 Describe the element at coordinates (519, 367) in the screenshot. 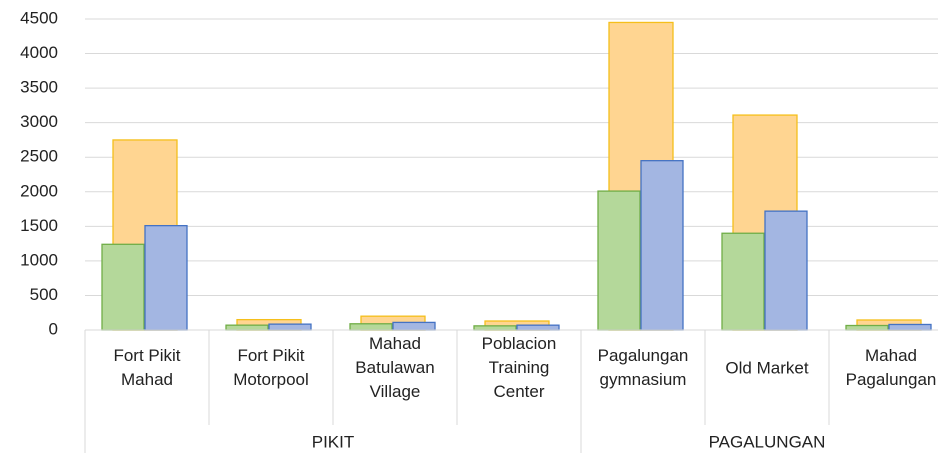

I see `x-tick-label: Poblacion Training Center` at that location.